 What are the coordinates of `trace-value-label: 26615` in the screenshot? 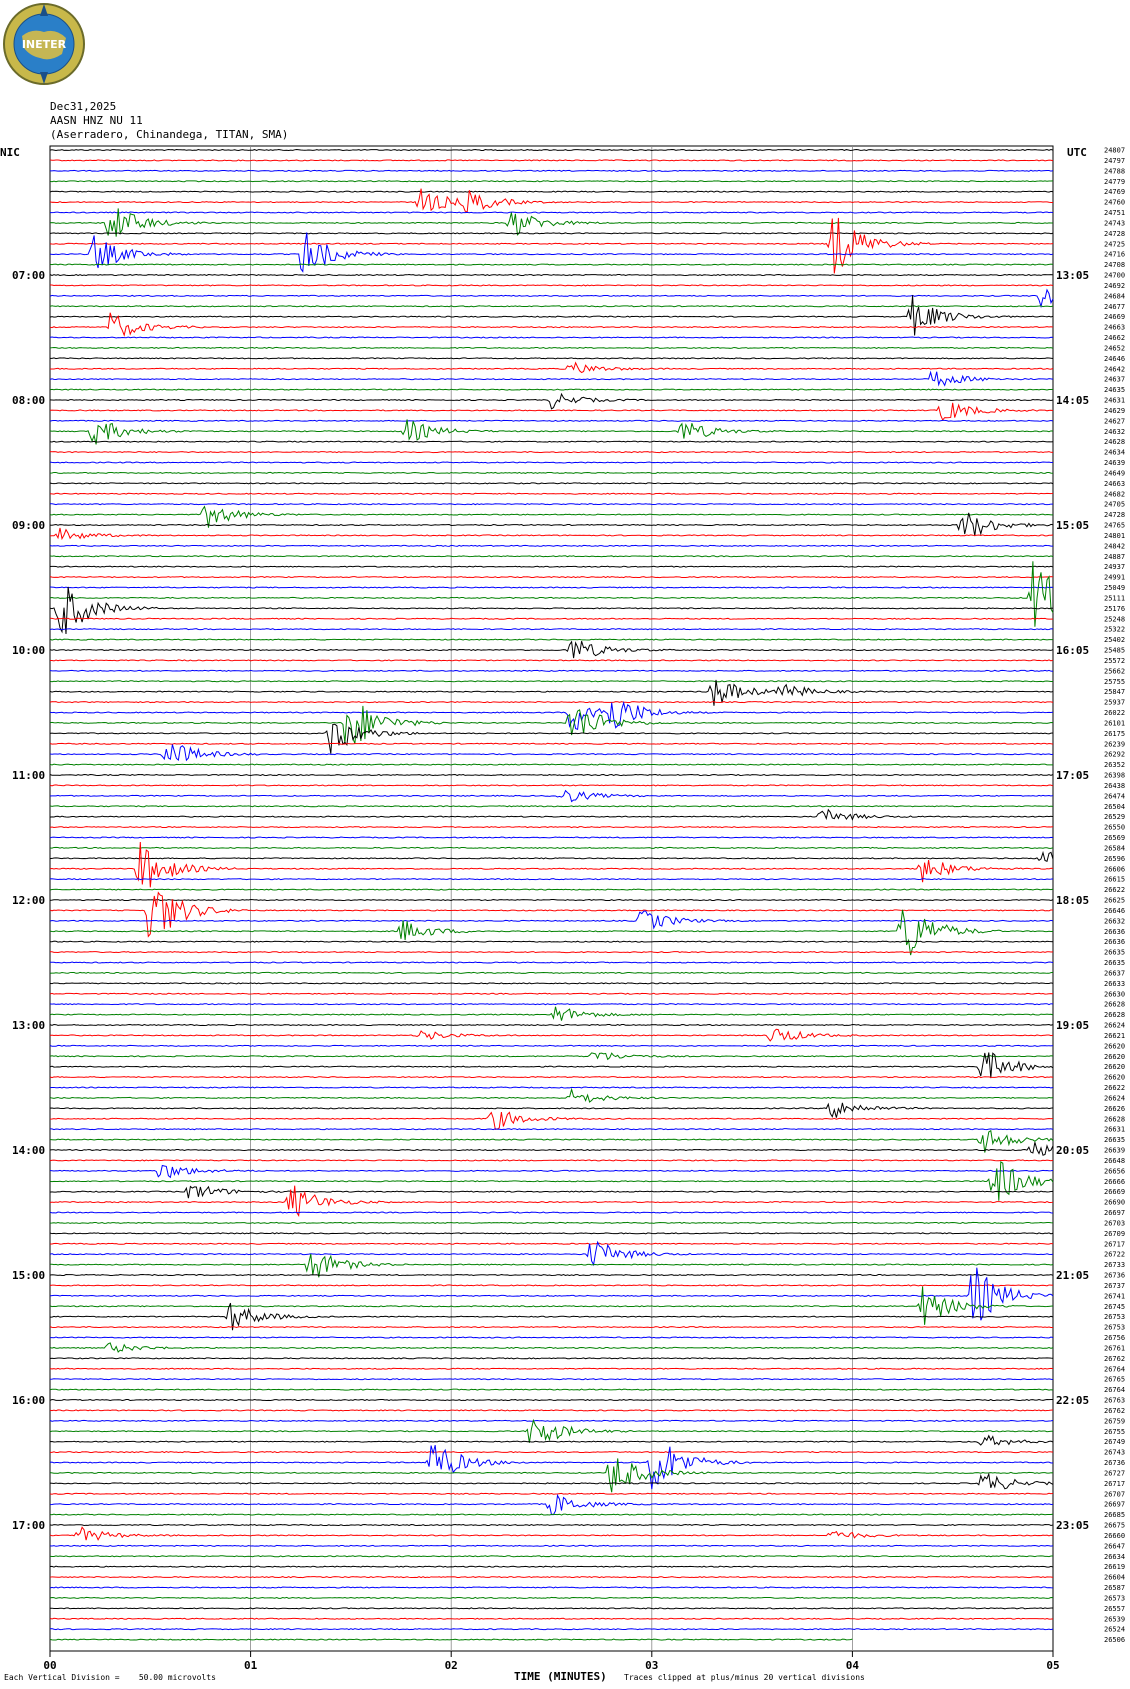 It's located at (1114, 880).